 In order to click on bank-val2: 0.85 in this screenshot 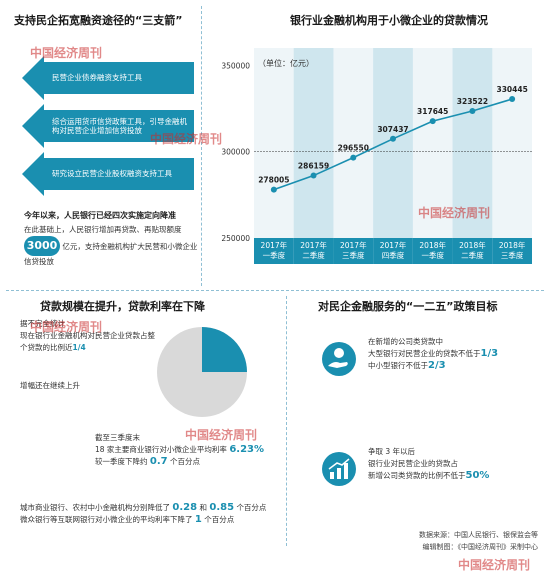, I will do `click(222, 507)`.